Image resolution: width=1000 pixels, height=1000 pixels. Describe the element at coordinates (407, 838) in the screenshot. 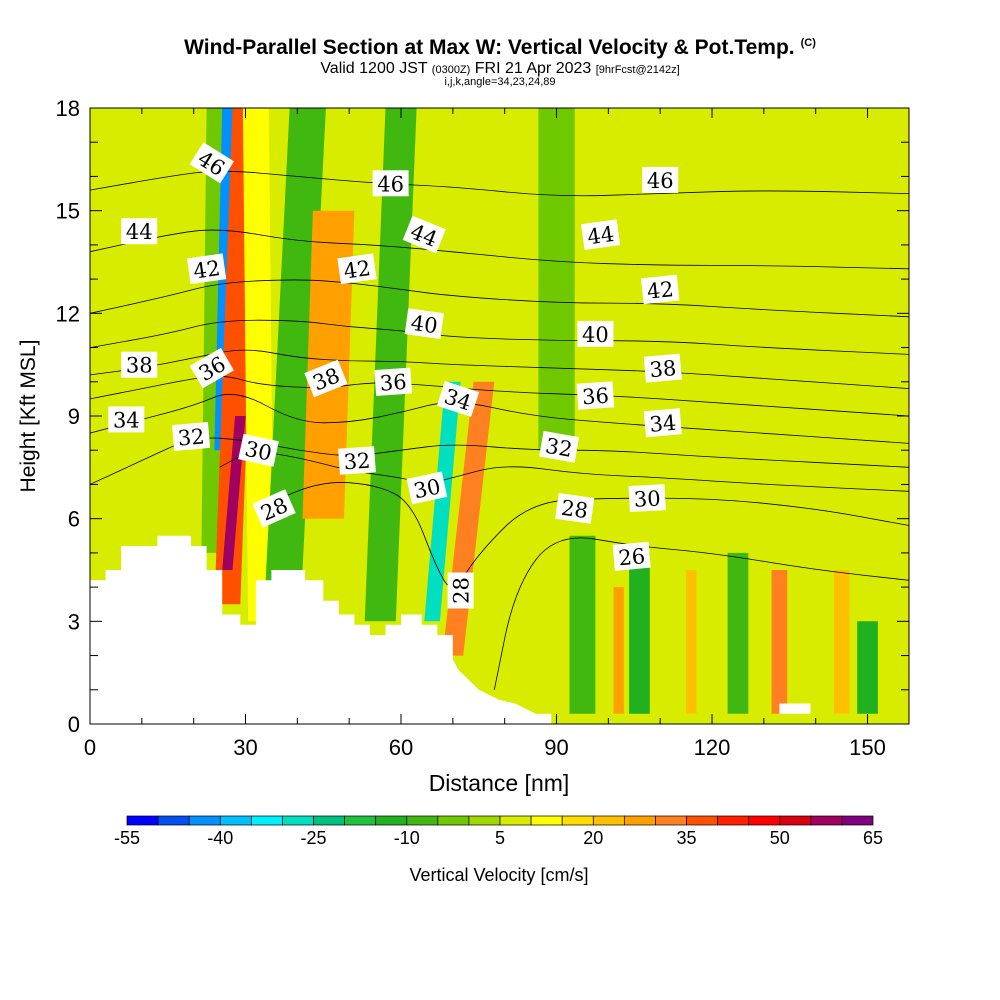

I see `colorbar-tick-label: -10` at that location.